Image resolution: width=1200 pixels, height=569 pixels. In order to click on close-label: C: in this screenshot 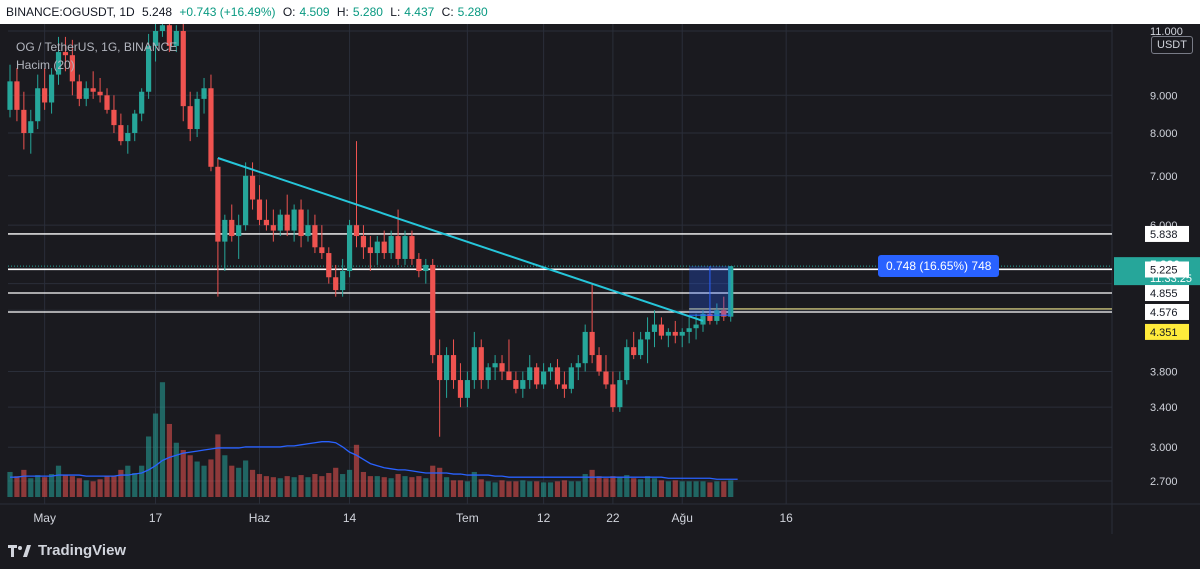, I will do `click(447, 12)`.